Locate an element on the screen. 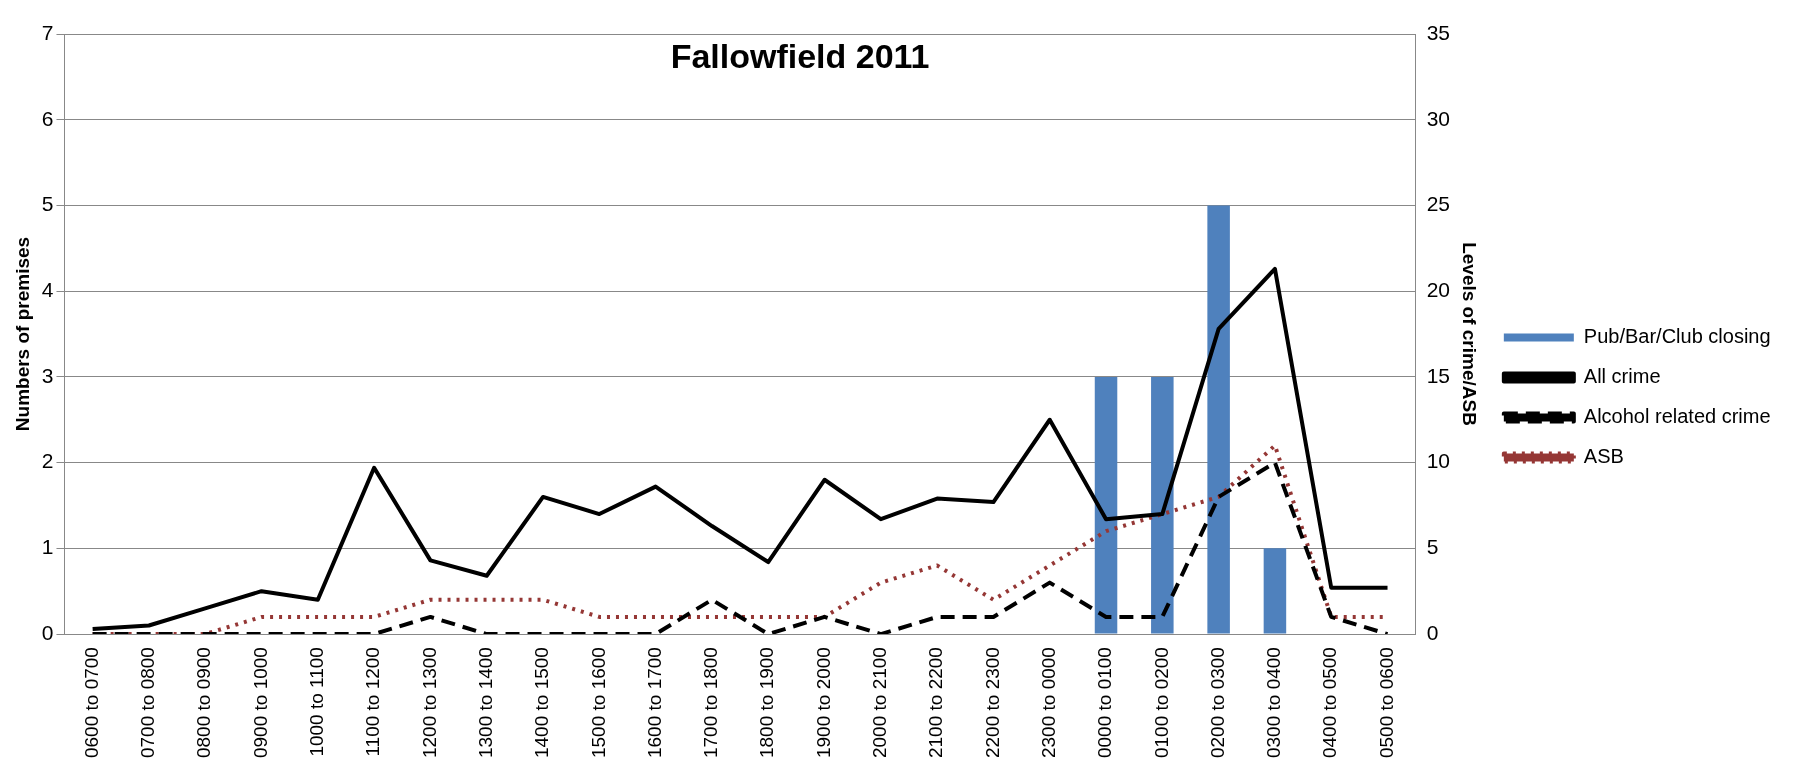 This screenshot has width=1809, height=771. y-tick-label: 4 is located at coordinates (47, 289).